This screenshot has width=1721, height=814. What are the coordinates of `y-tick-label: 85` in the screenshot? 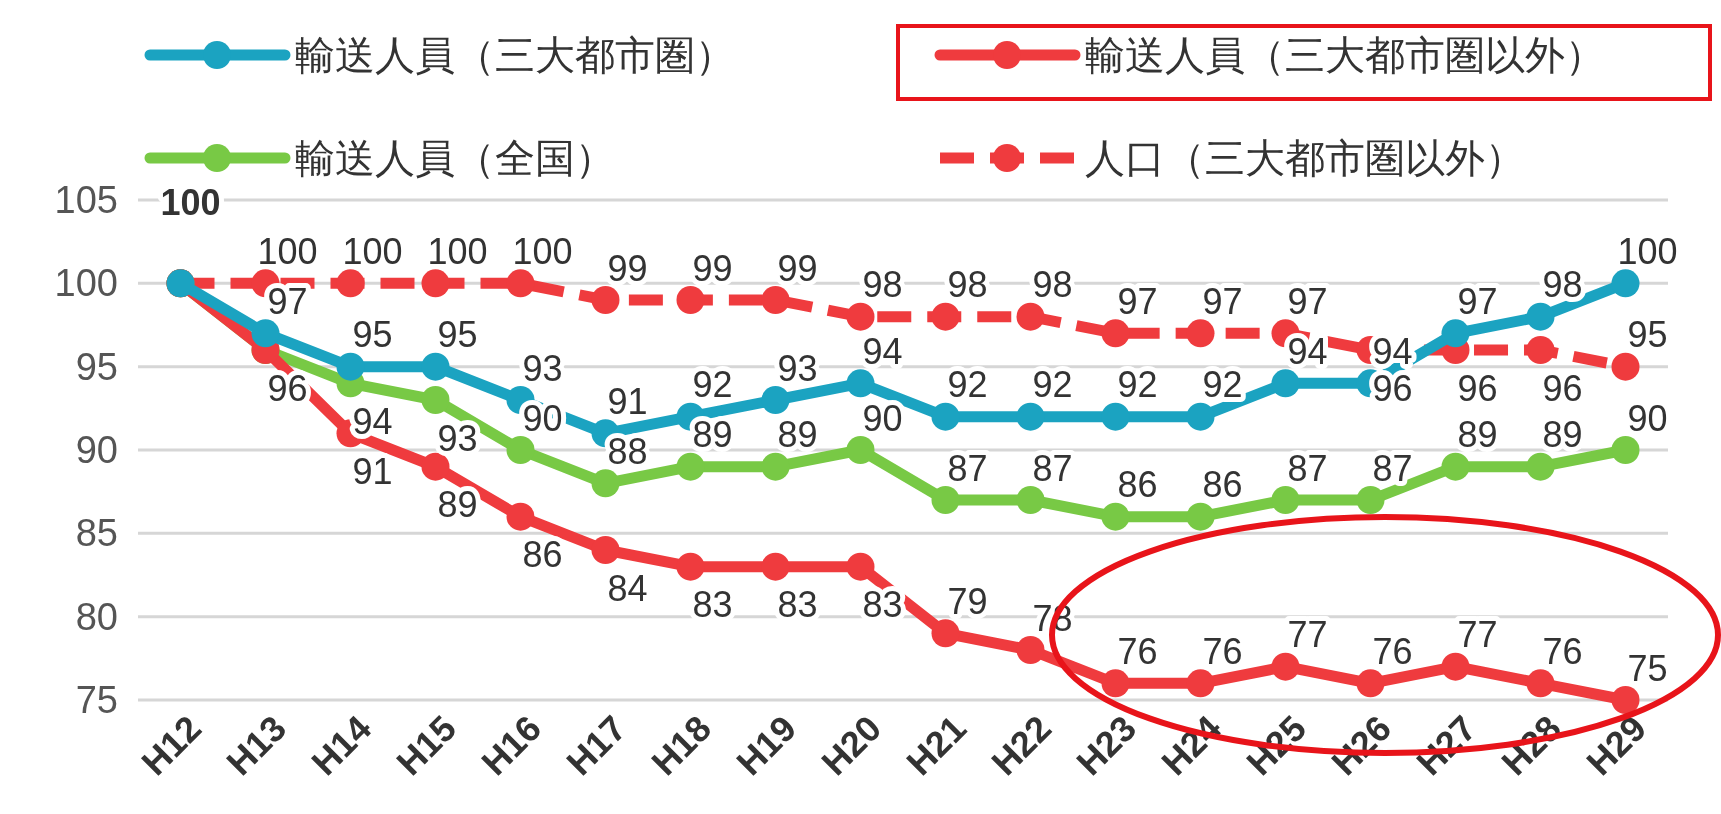 It's located at (96, 533).